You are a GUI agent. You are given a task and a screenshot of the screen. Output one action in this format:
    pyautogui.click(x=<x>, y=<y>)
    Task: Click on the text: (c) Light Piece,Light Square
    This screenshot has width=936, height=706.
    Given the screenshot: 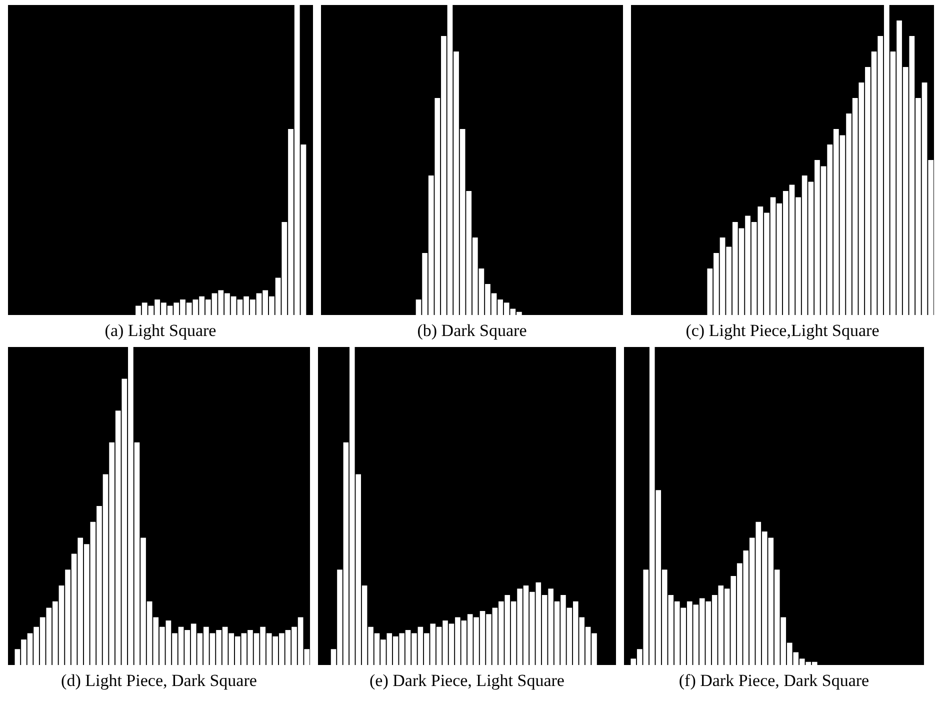 What is the action you would take?
    pyautogui.click(x=783, y=331)
    